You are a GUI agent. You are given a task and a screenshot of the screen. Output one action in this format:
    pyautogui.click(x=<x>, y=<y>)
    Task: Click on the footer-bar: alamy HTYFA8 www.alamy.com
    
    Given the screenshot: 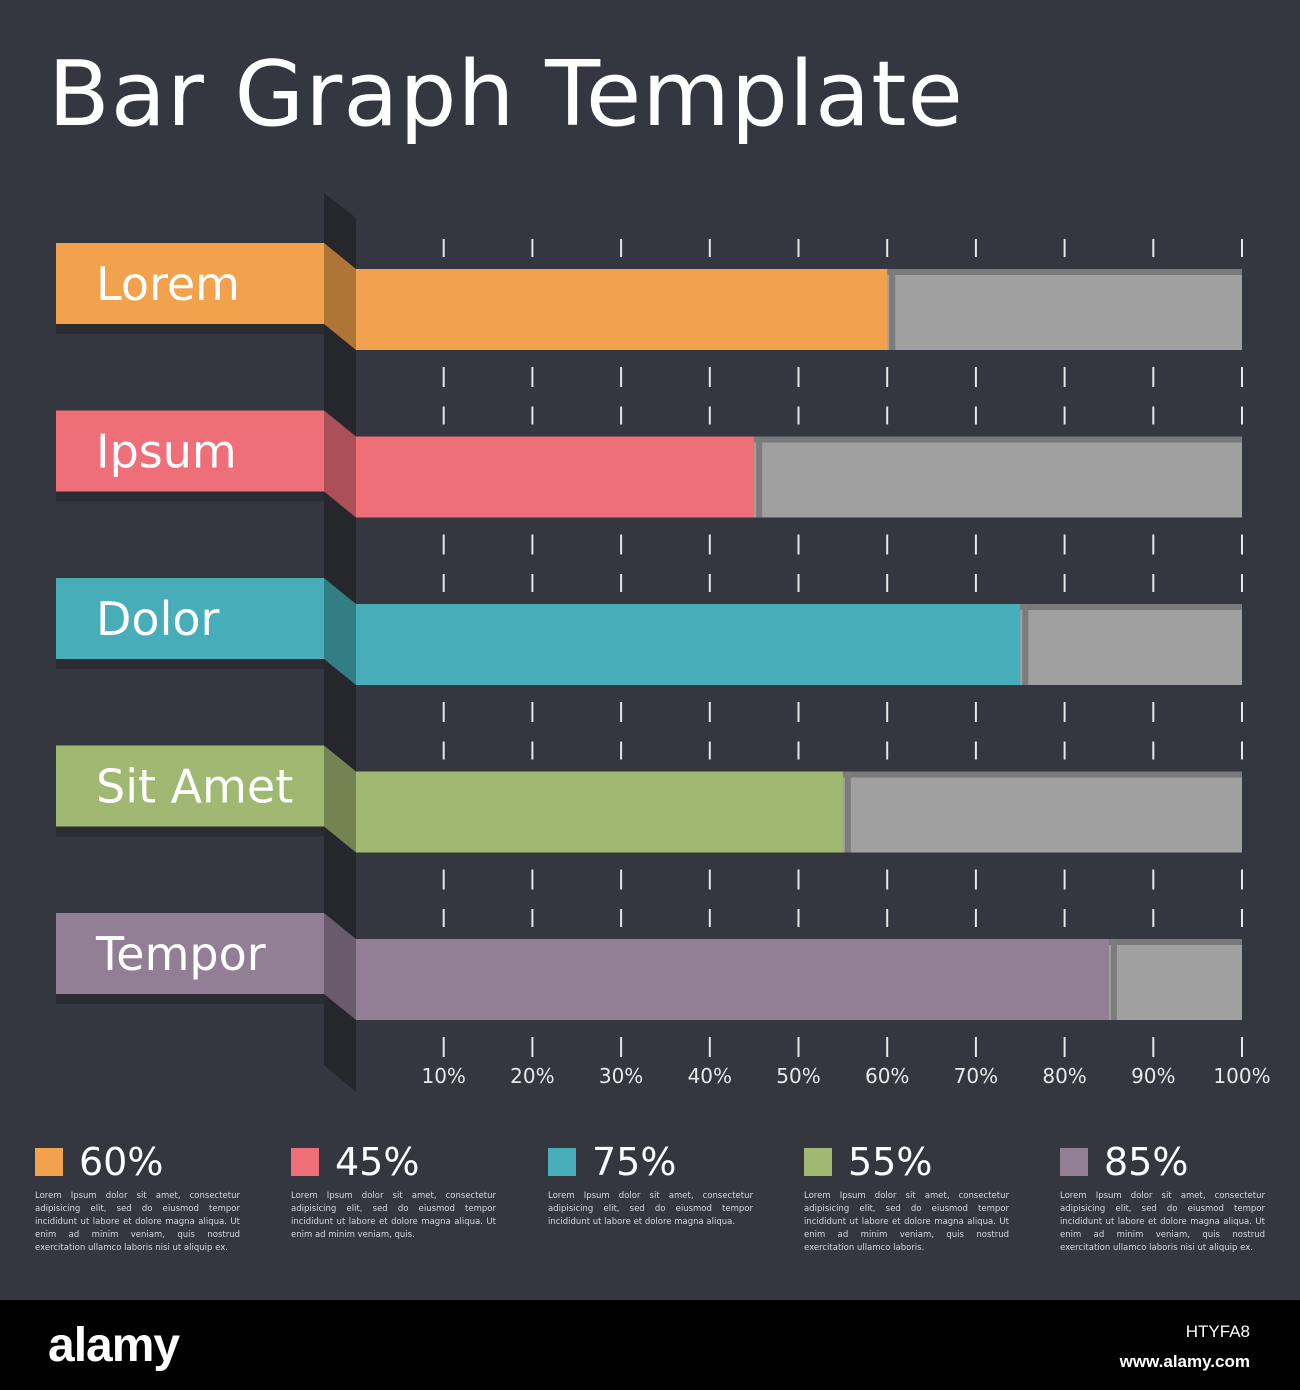 What is the action you would take?
    pyautogui.click(x=650, y=1345)
    